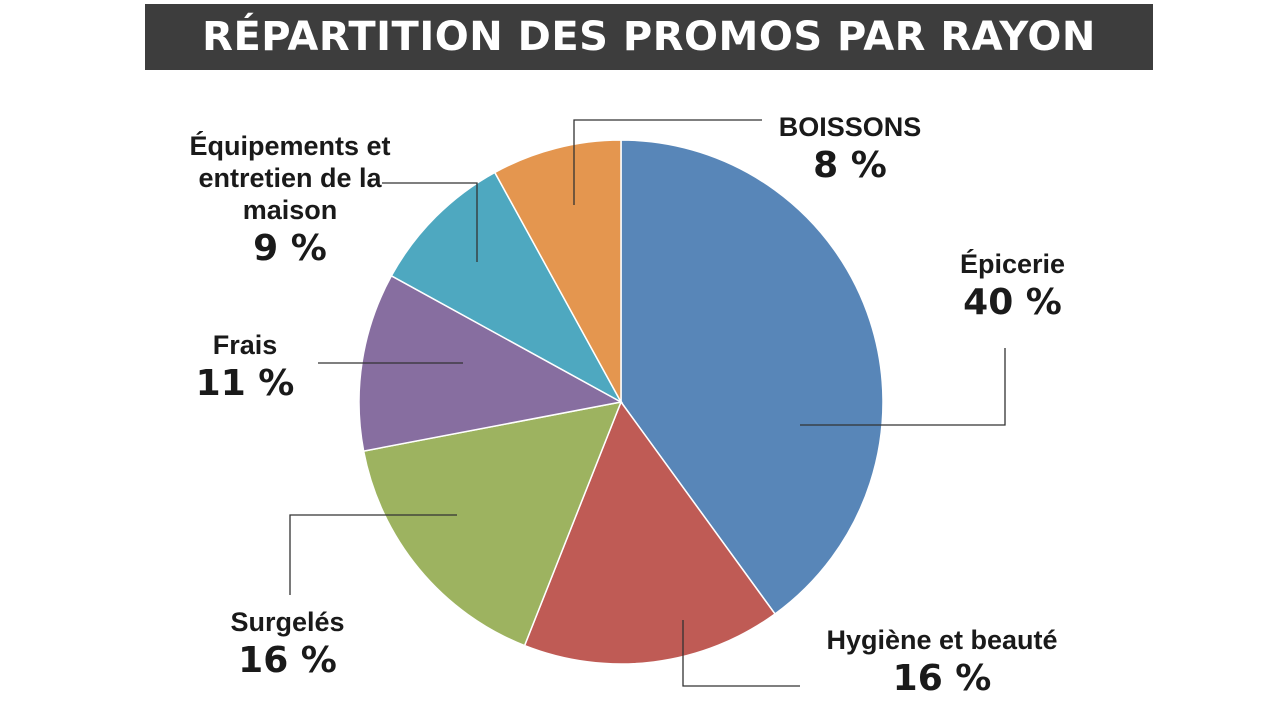 This screenshot has width=1280, height=720. I want to click on label-surgeles: Surgelés 16 %, so click(287, 645).